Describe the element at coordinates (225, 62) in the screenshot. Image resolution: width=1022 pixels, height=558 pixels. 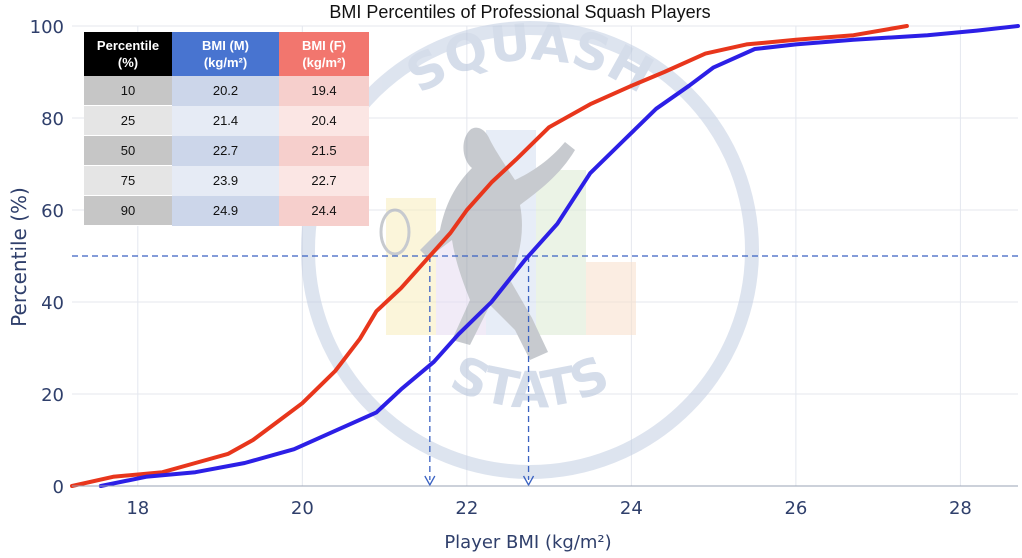
I see `header-bmi-male-line2: (kg/m²)` at that location.